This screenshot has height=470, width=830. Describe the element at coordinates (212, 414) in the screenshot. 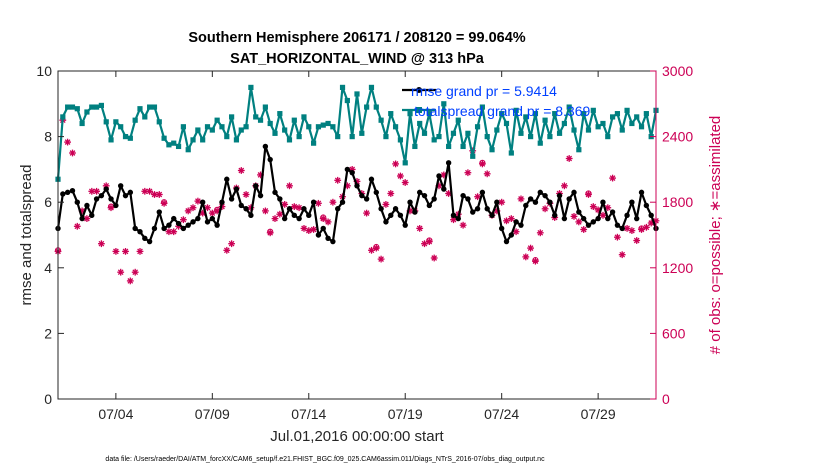

I see `x-tick-label: 07/09` at that location.